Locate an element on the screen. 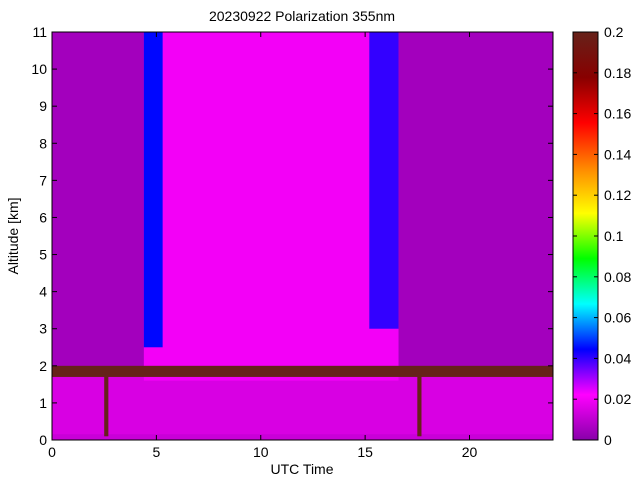 The width and height of the screenshot is (640, 480). colorbar-tick-label: 0.14 is located at coordinates (617, 154).